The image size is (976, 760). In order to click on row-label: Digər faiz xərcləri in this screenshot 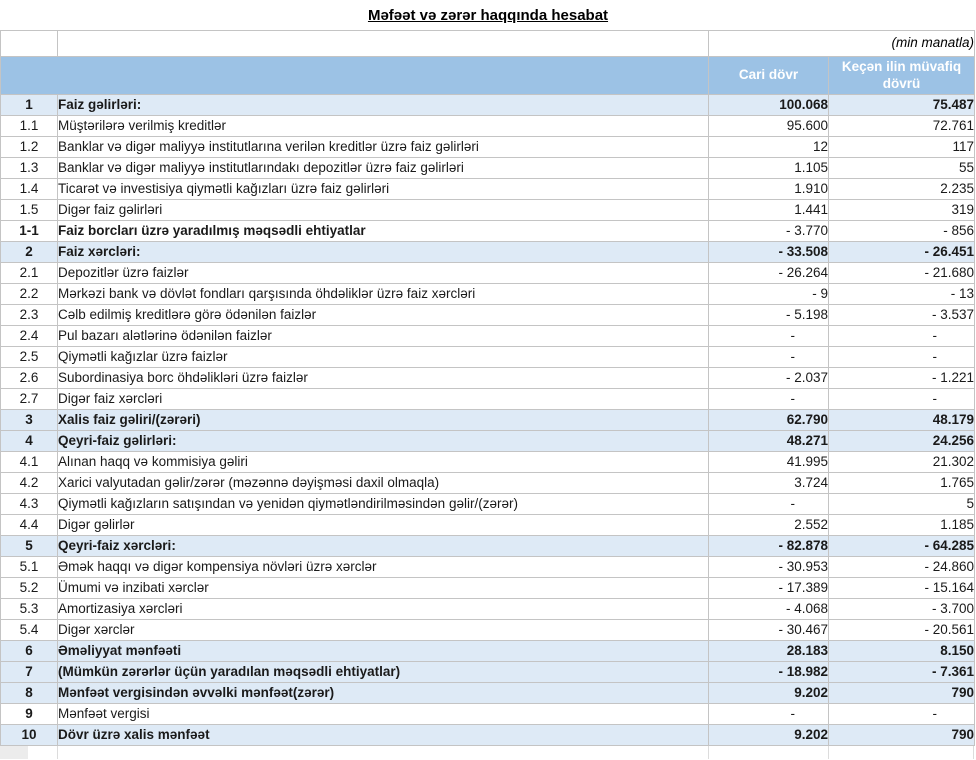, I will do `click(383, 399)`.